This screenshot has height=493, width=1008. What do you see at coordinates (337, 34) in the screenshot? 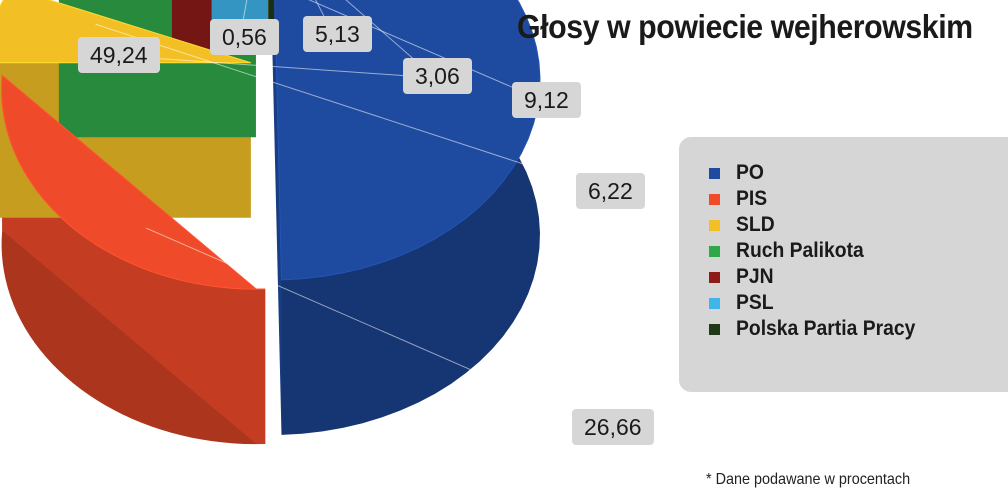
I see `data-label-psl: 5,13` at bounding box center [337, 34].